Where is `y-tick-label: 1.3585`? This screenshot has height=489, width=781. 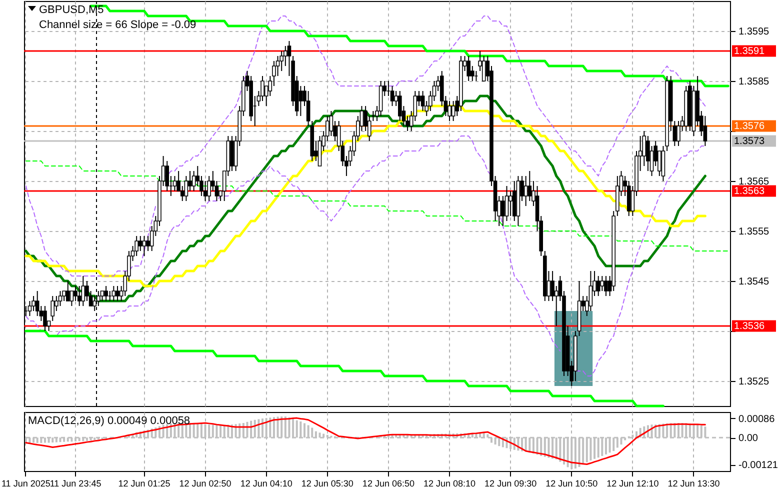 y-tick-label: 1.3585 is located at coordinates (754, 82).